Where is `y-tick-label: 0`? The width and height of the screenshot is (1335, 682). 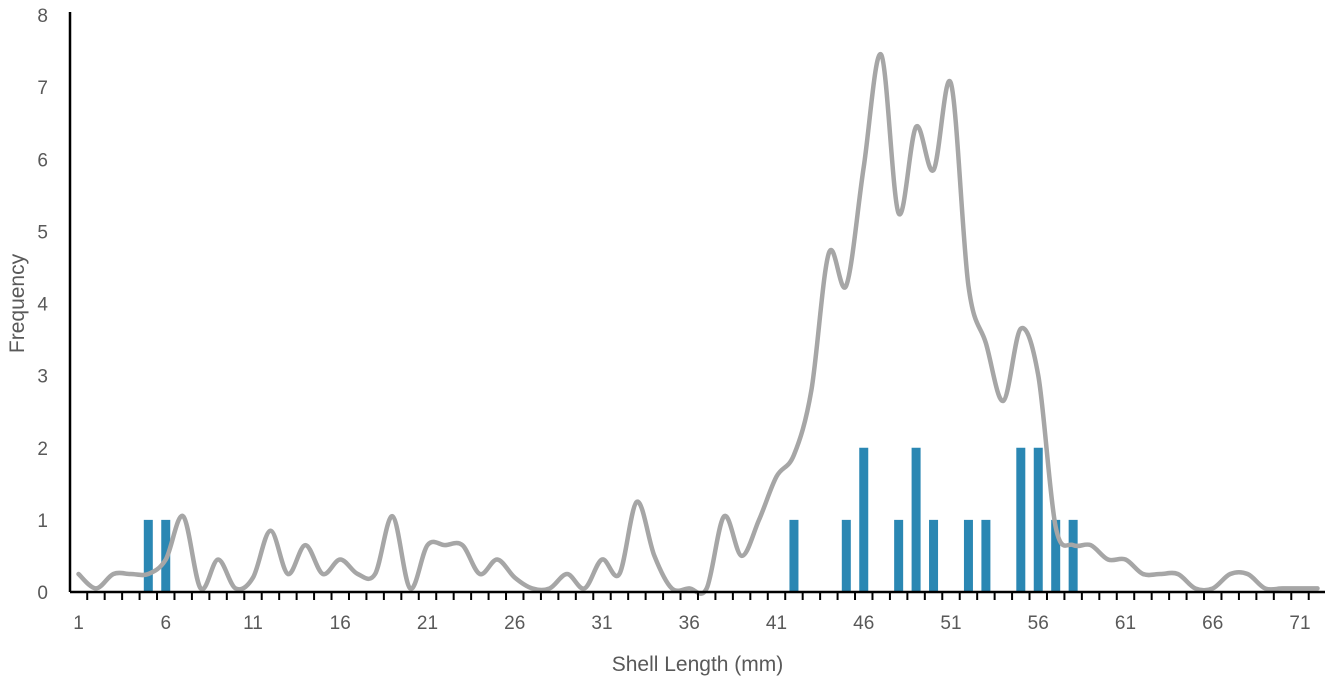
y-tick-label: 0 is located at coordinates (42, 593).